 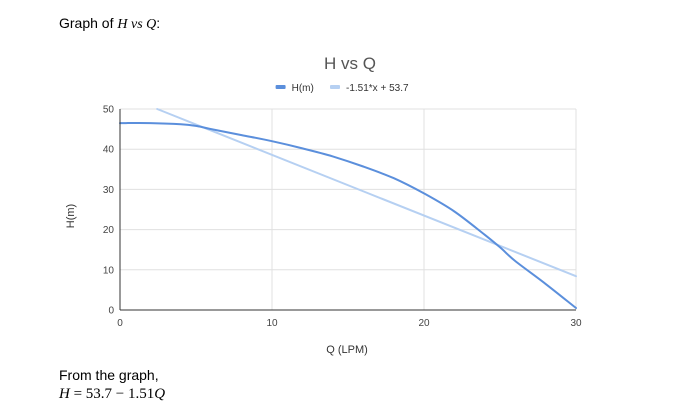 I want to click on equation-var: Q, so click(x=160, y=394).